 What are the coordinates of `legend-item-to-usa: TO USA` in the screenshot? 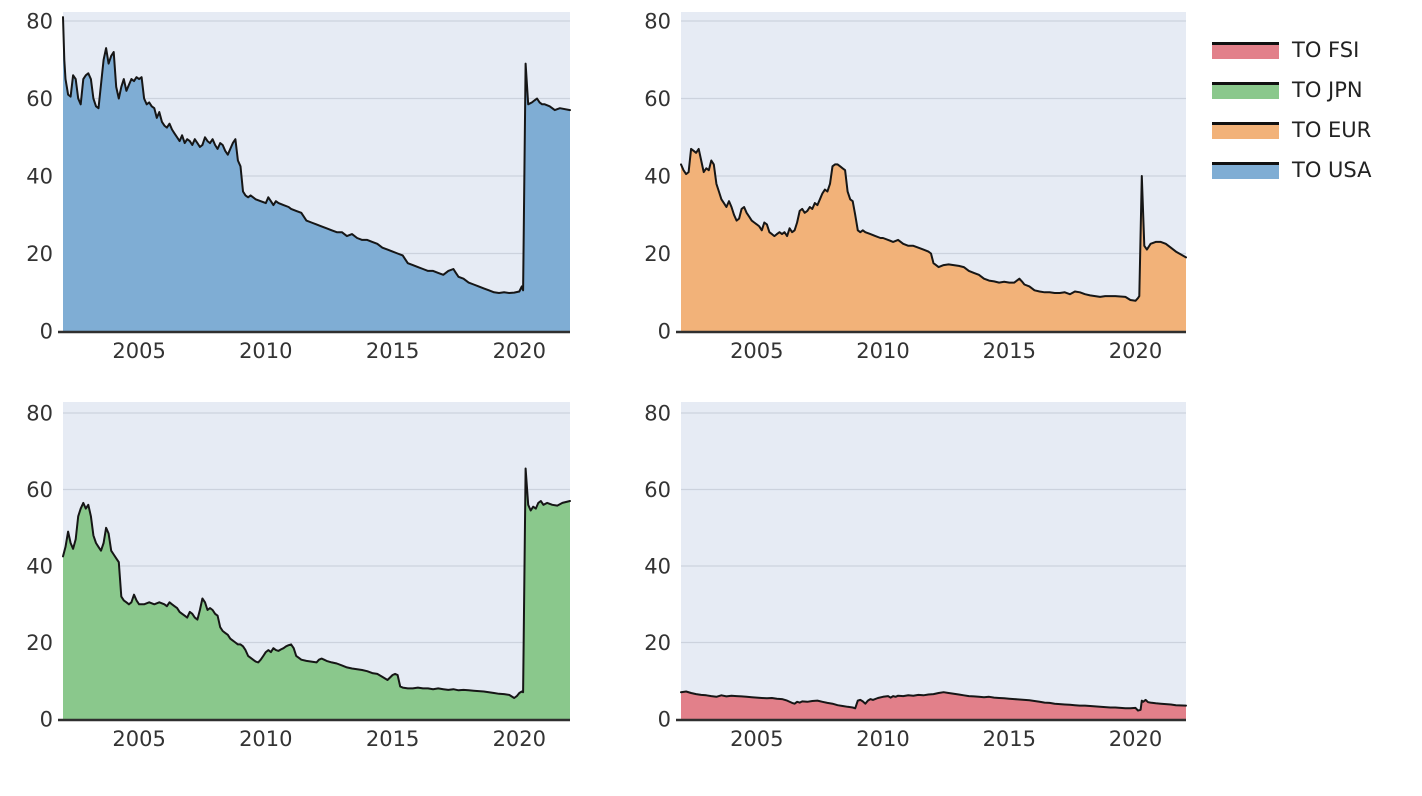 It's located at (1292, 170).